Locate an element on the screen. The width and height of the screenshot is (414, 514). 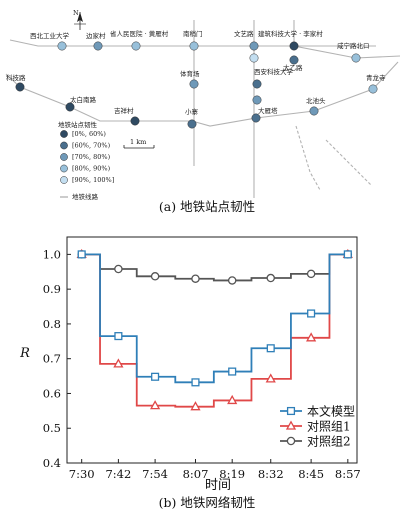
y-tick-label: 1.0 is located at coordinates (52, 254).